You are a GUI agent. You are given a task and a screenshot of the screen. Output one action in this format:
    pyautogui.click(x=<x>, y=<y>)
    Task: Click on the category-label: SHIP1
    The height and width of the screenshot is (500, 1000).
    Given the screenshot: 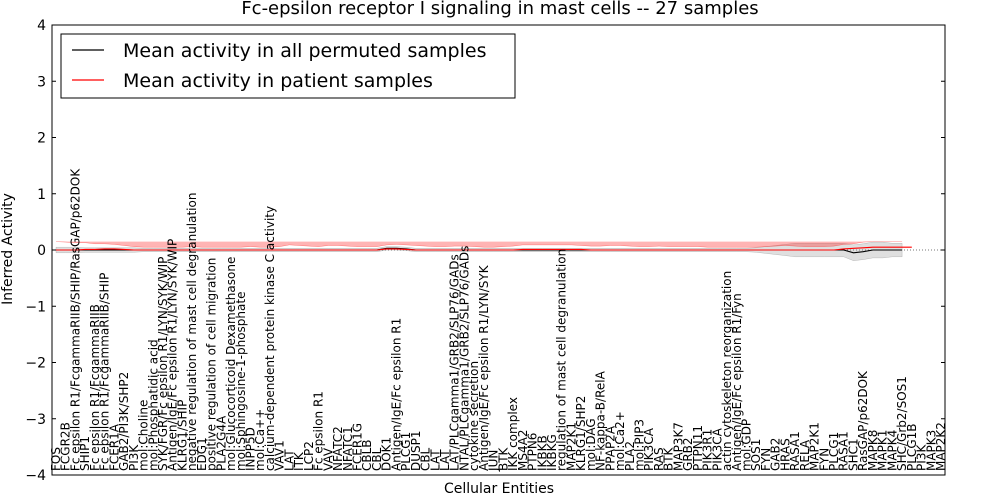 What is the action you would take?
    pyautogui.click(x=85, y=453)
    